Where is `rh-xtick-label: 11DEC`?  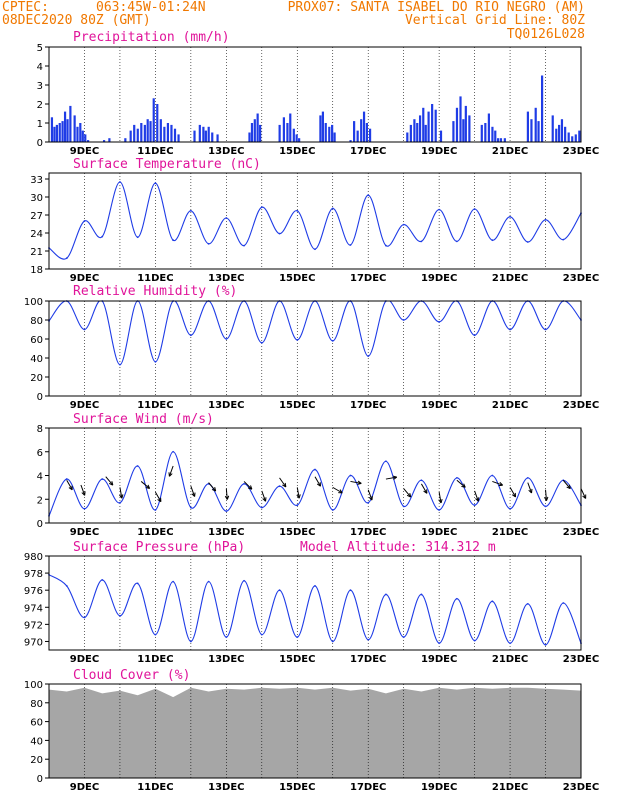
rh-xtick-label: 11DEC is located at coordinates (155, 405).